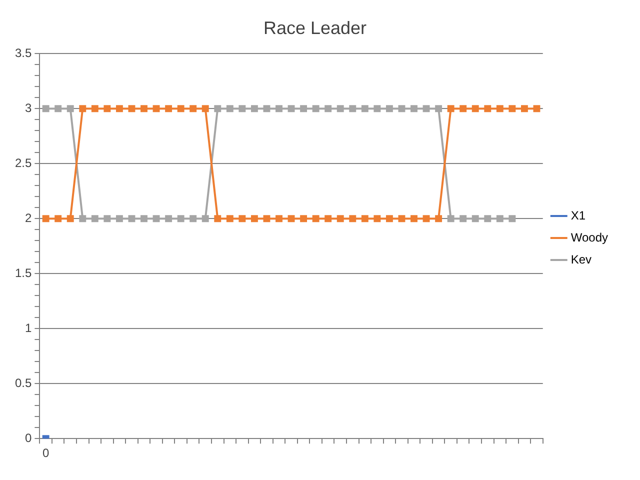 The image size is (640, 480). What do you see at coordinates (28, 327) in the screenshot?
I see `y-tick-label: 1` at bounding box center [28, 327].